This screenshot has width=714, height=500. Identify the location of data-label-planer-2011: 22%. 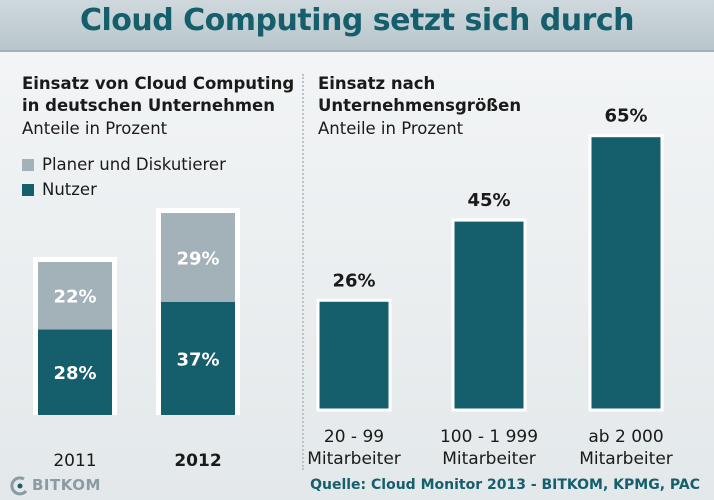
(74, 297).